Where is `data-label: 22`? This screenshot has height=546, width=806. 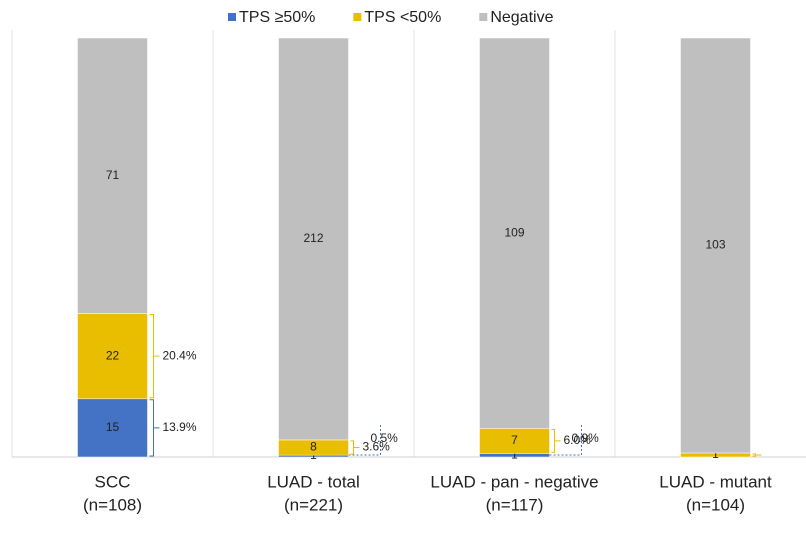
data-label: 22 is located at coordinates (113, 355).